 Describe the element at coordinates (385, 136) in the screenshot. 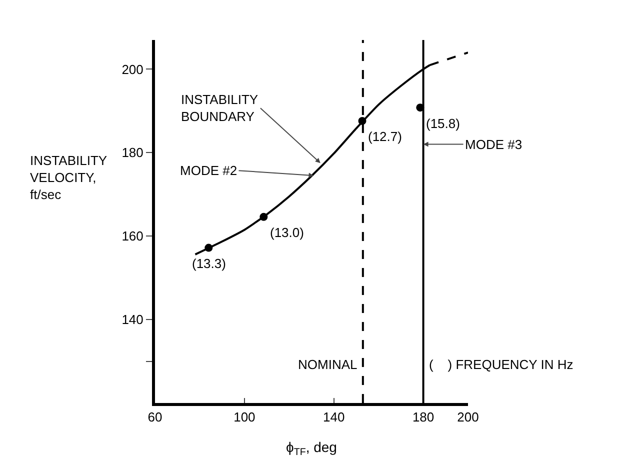

I see `annotation: (12.7)` at that location.